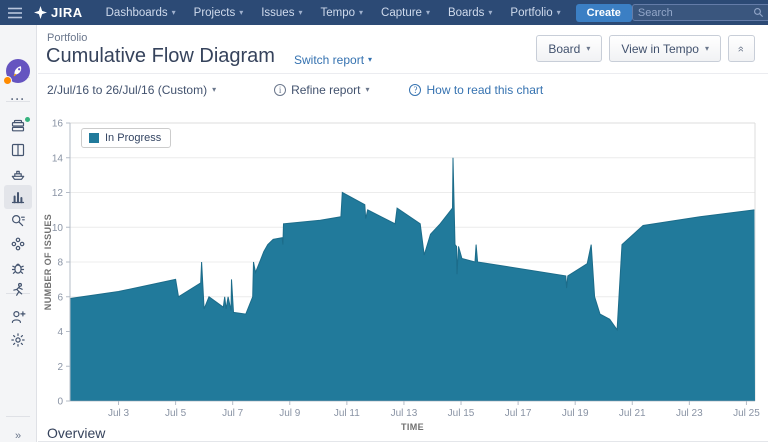 This screenshot has height=442, width=768. What do you see at coordinates (160, 56) in the screenshot?
I see `page-title: Cumulative Flow Diagram` at bounding box center [160, 56].